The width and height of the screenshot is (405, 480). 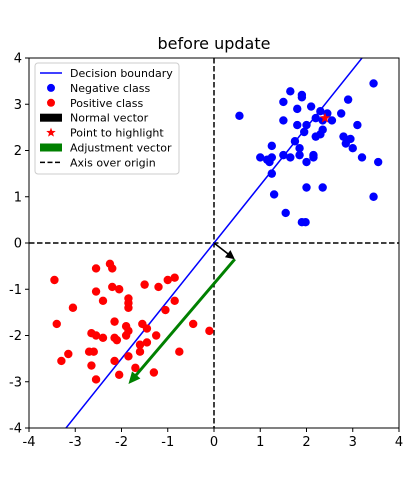 I want to click on legend-label: Negative class, so click(x=110, y=88).